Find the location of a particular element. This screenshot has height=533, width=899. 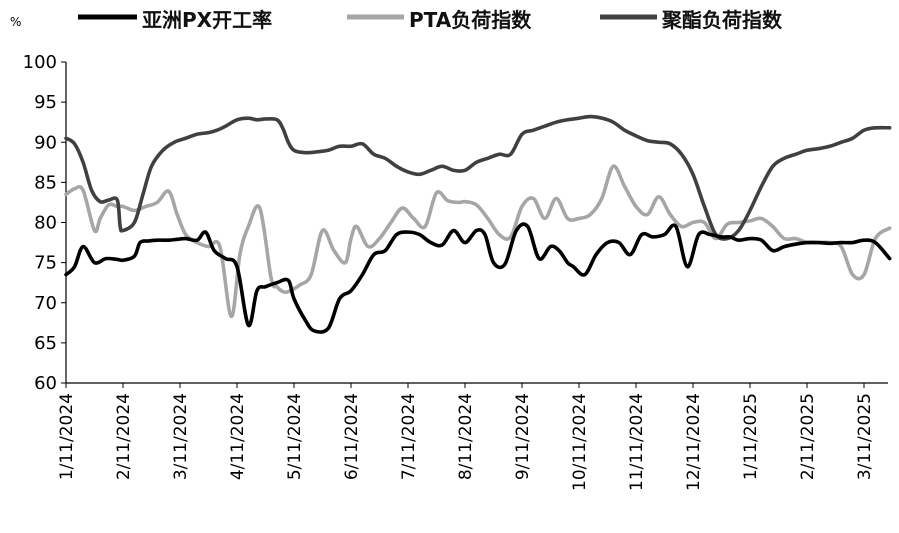

legend-item-polyester: 聚酯负荷指数 is located at coordinates (691, 20).